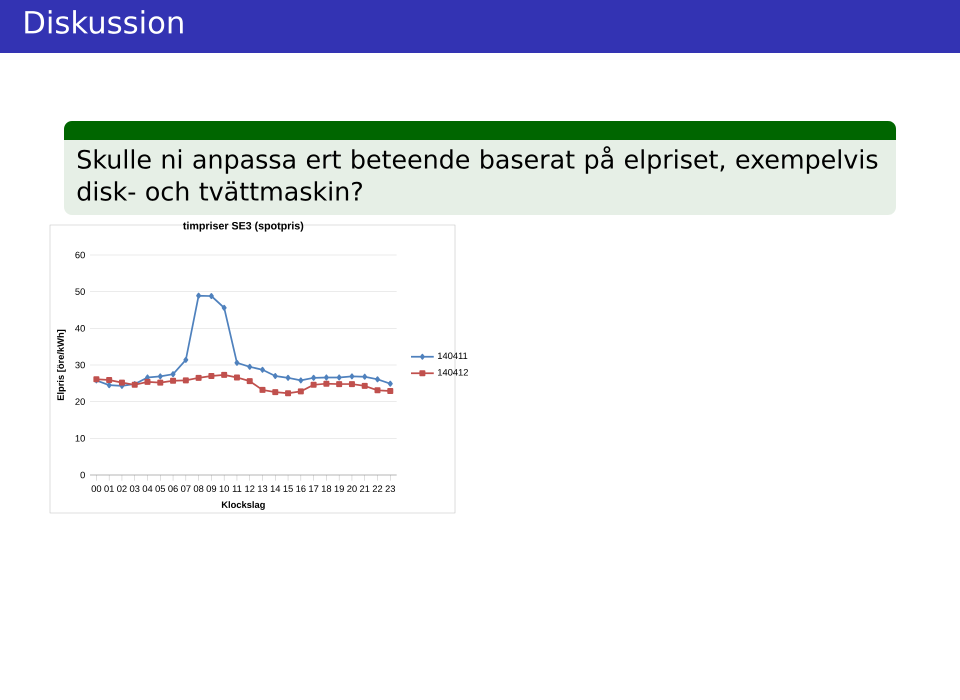  What do you see at coordinates (80, 438) in the screenshot?
I see `y-tick-label: 10` at bounding box center [80, 438].